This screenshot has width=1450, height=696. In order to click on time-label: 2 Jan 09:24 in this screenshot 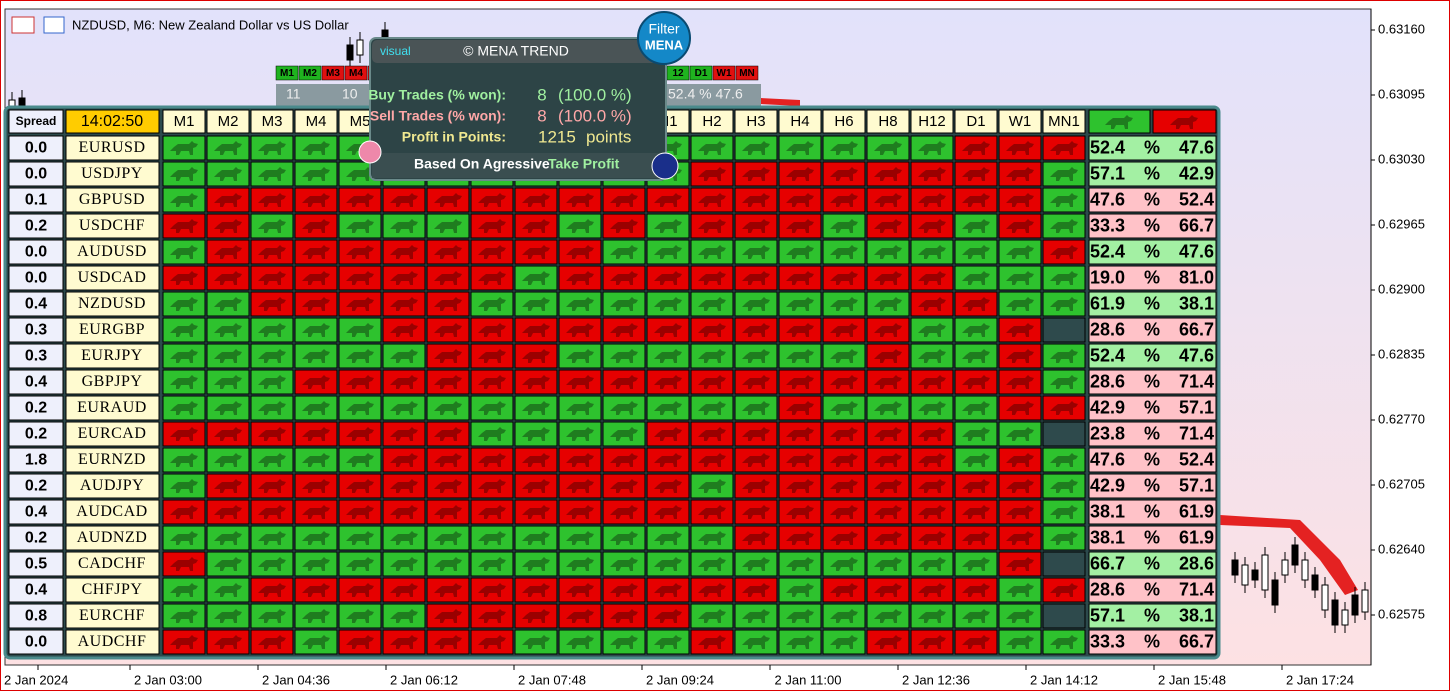, I will do `click(680, 679)`.